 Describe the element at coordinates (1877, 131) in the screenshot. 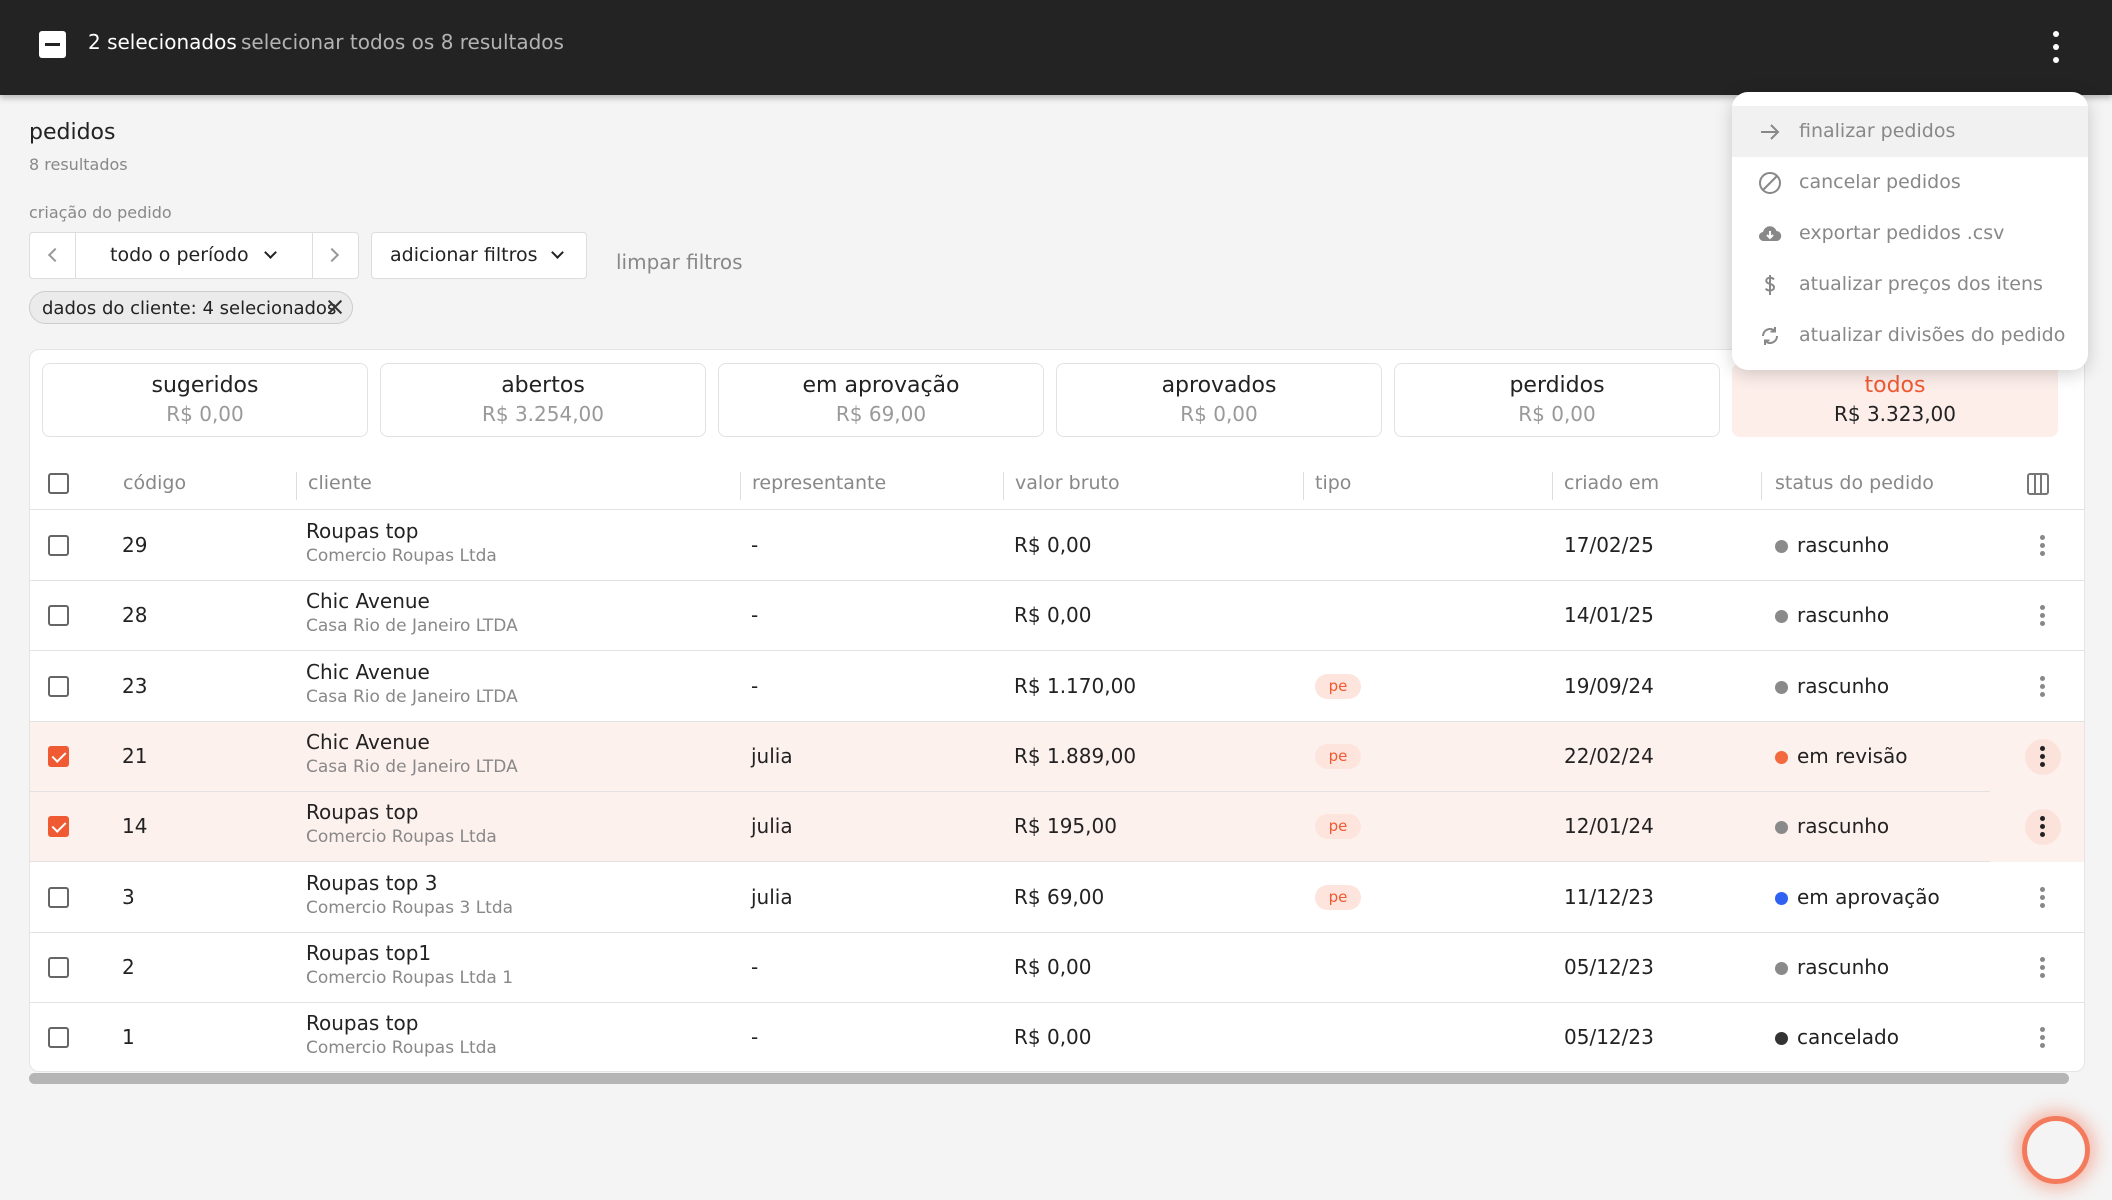

I see `menu-item-label: finalizar pedidos` at that location.